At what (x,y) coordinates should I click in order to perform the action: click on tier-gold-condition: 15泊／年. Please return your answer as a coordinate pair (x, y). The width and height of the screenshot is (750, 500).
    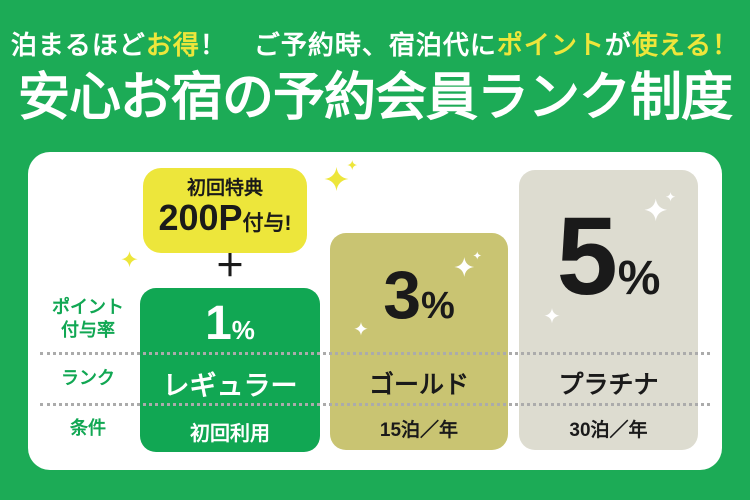
    Looking at the image, I should click on (419, 430).